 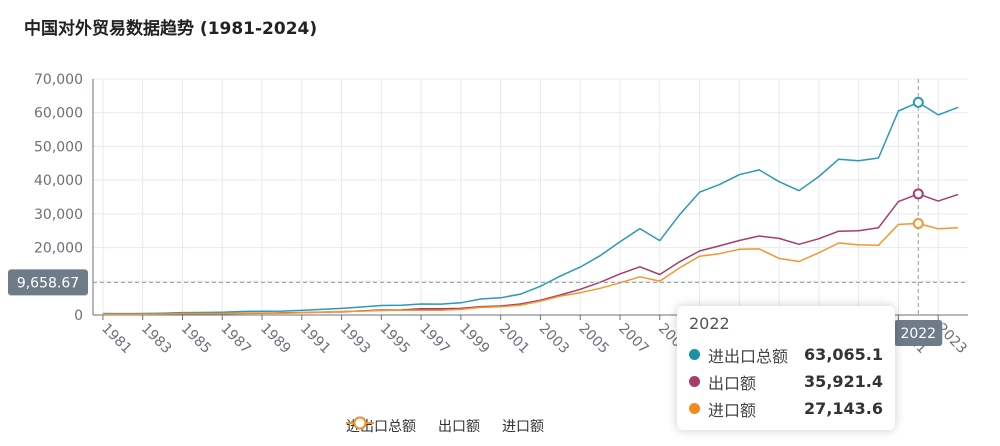 What do you see at coordinates (58, 114) in the screenshot?
I see `y-tick-label: 60,000` at bounding box center [58, 114].